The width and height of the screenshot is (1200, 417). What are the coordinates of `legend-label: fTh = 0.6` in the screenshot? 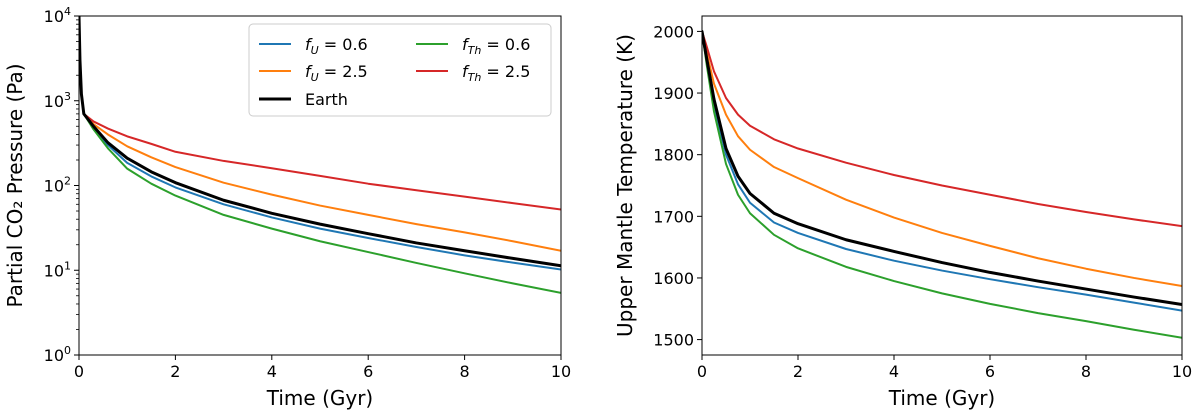 It's located at (496, 46).